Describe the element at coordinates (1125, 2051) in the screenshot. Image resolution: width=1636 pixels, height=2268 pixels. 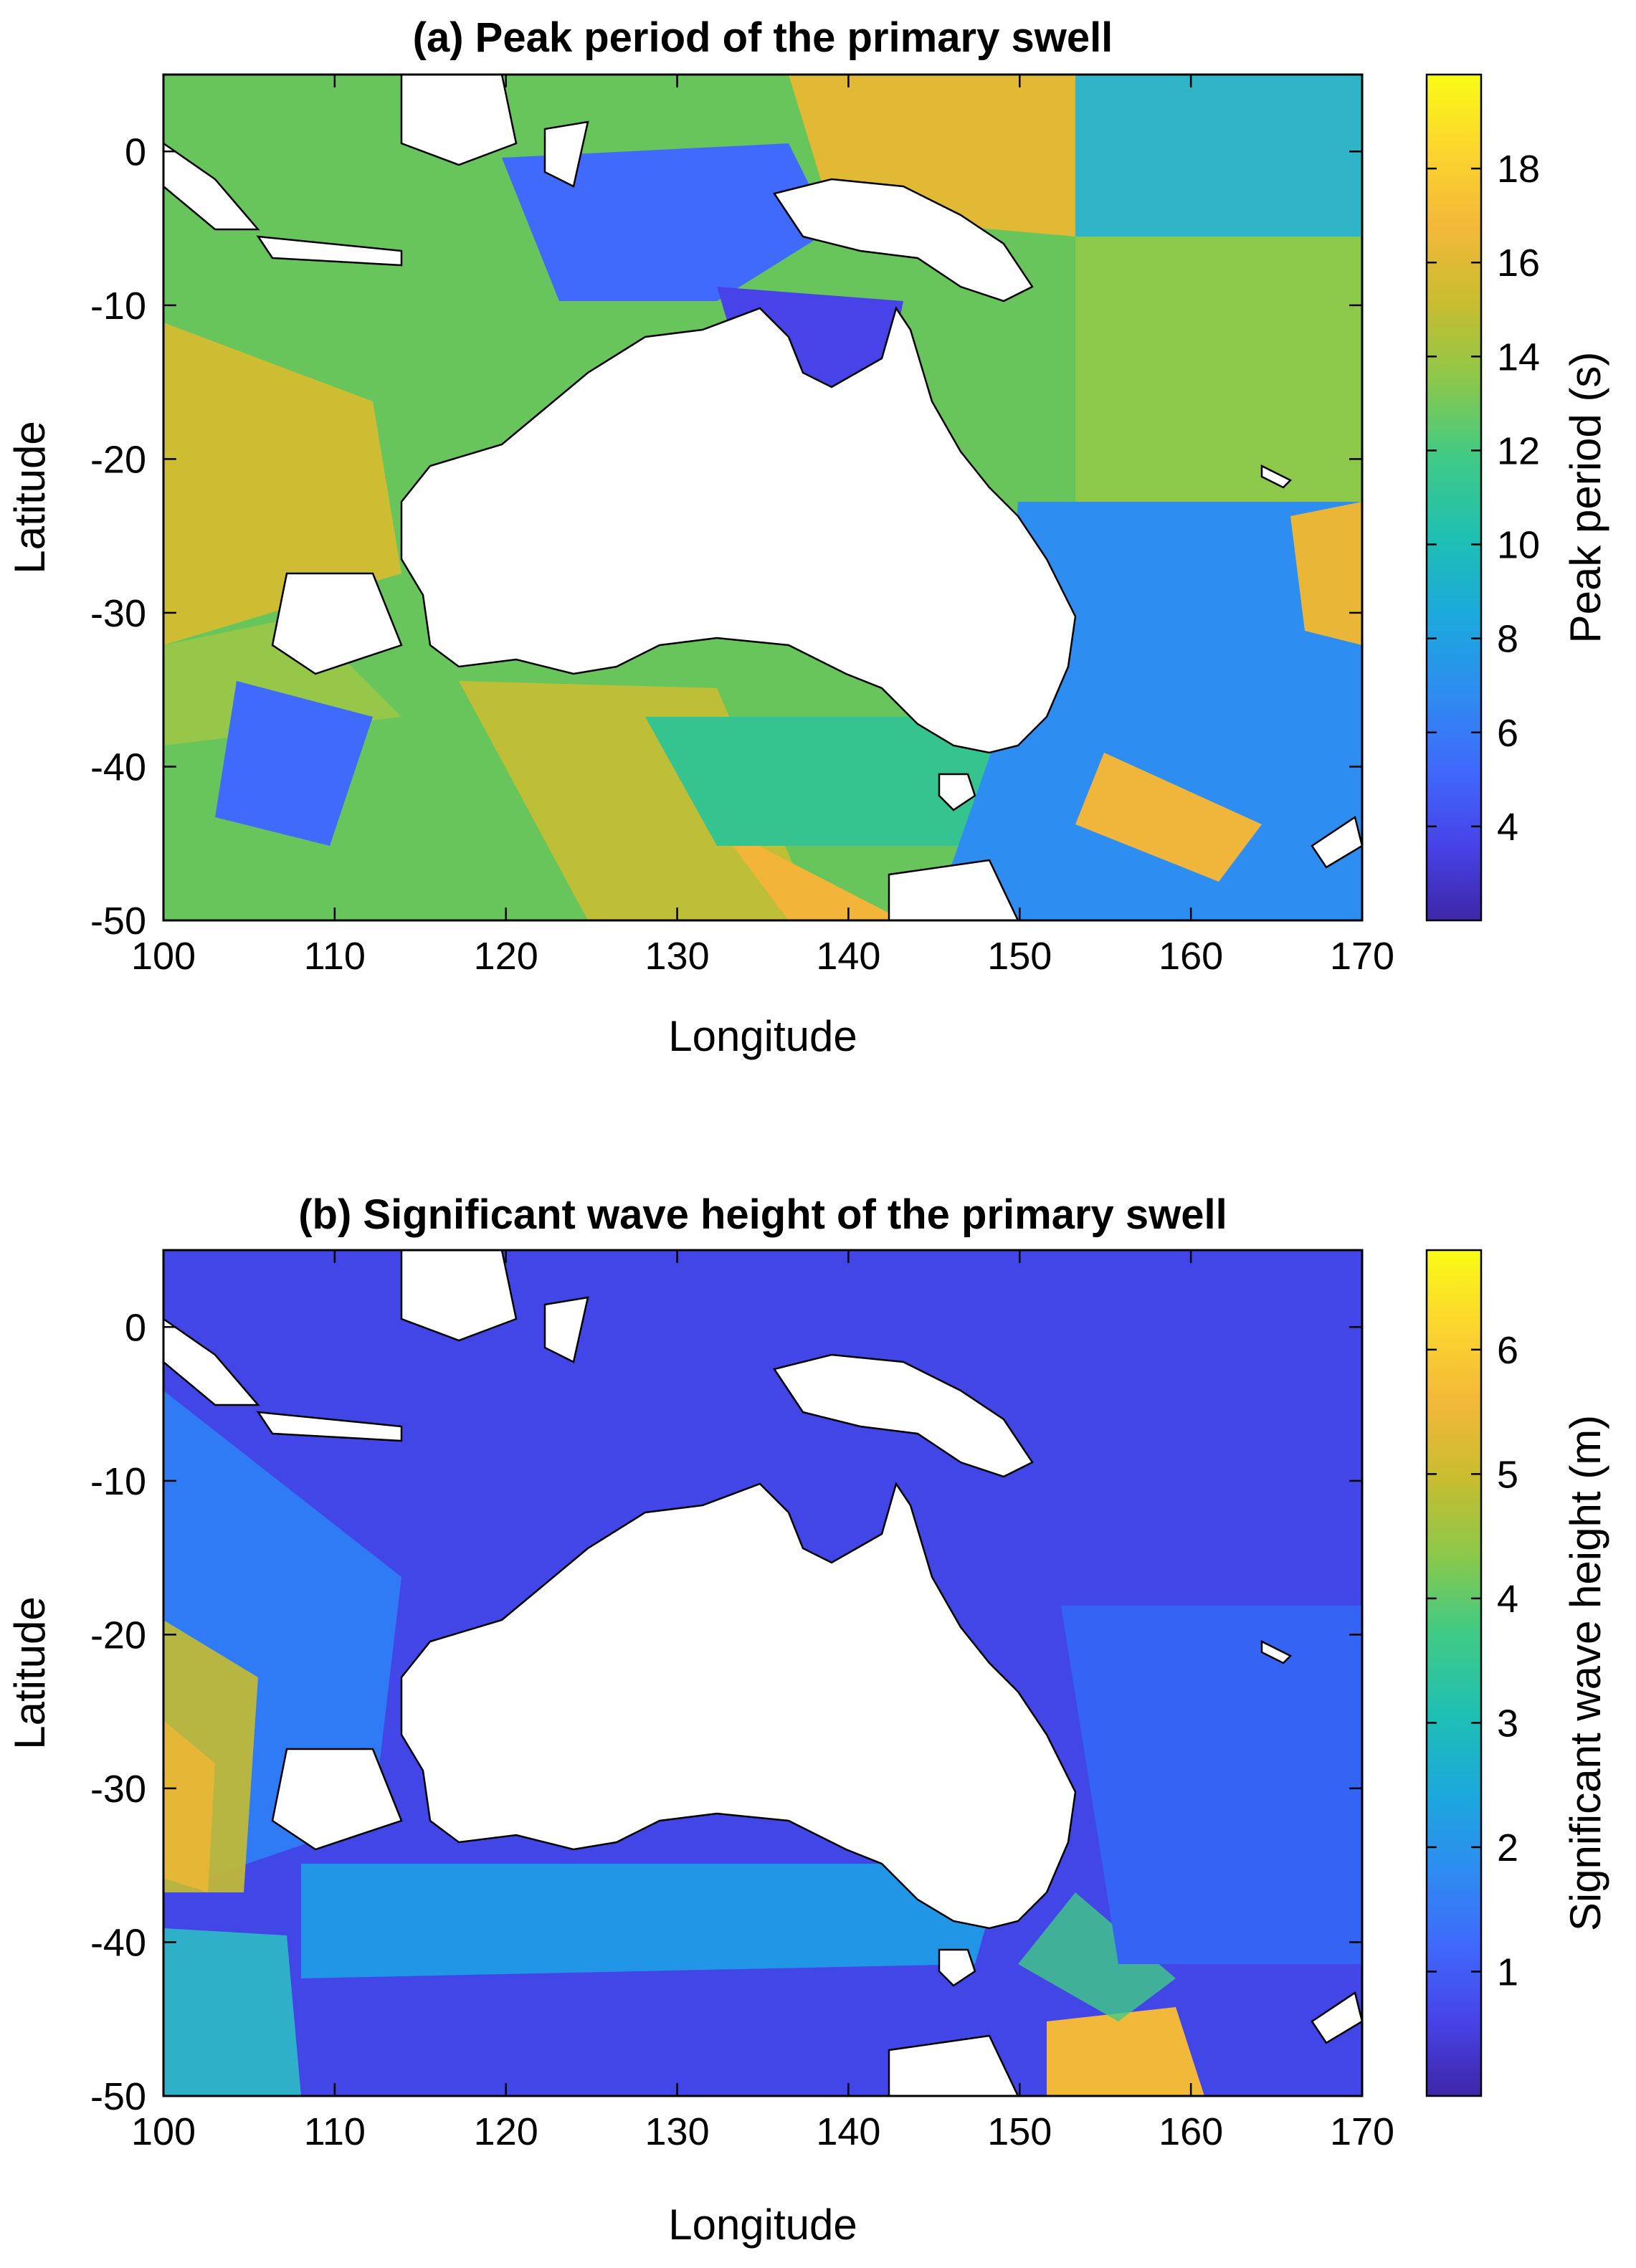
I see `region-b-south-swell` at that location.